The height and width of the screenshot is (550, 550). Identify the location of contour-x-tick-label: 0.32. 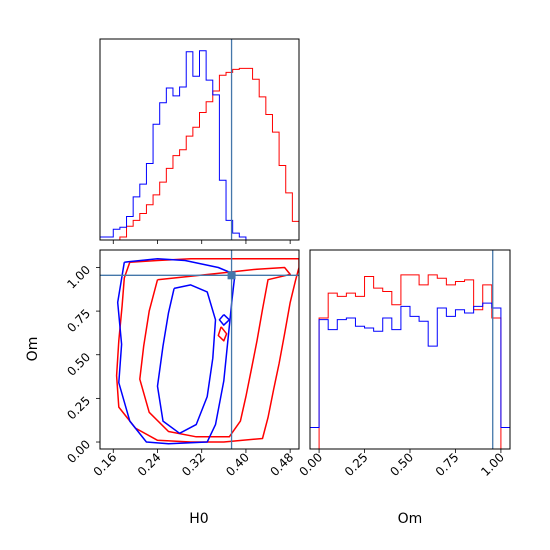
(193, 464).